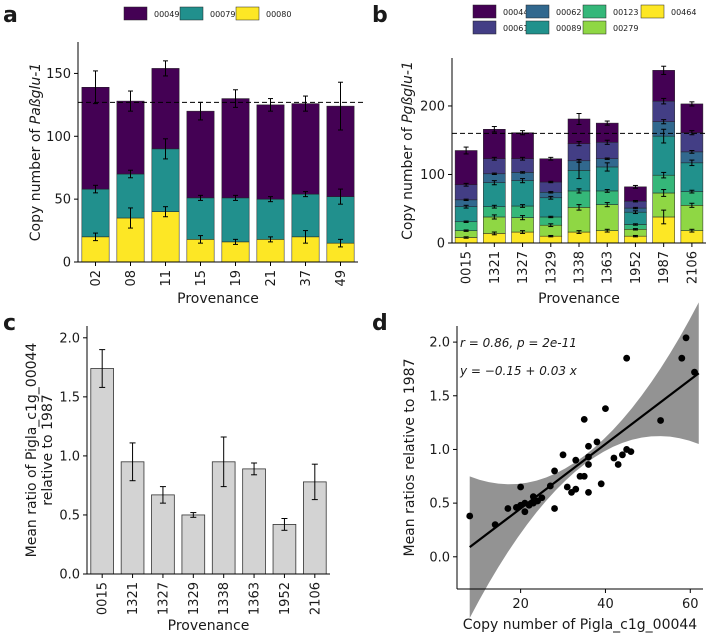 The width and height of the screenshot is (708, 634). Describe the element at coordinates (9, 323) in the screenshot. I see `panel-letter: c` at that location.